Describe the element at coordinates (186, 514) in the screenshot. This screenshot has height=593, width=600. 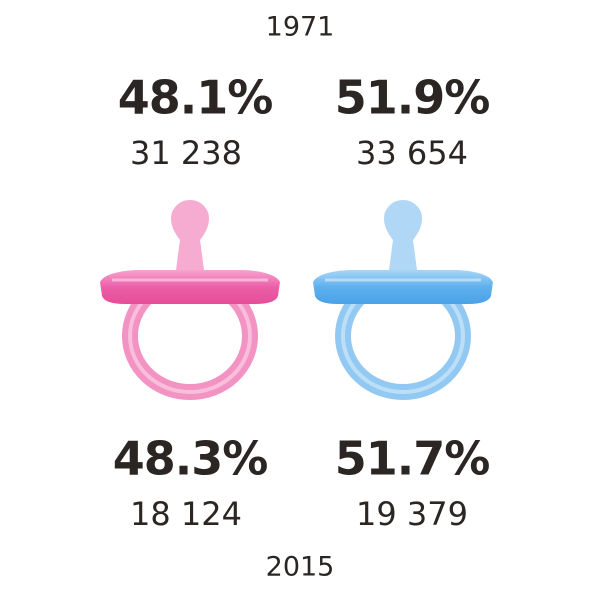
I see `girls-count-bottom: 18 124` at that location.